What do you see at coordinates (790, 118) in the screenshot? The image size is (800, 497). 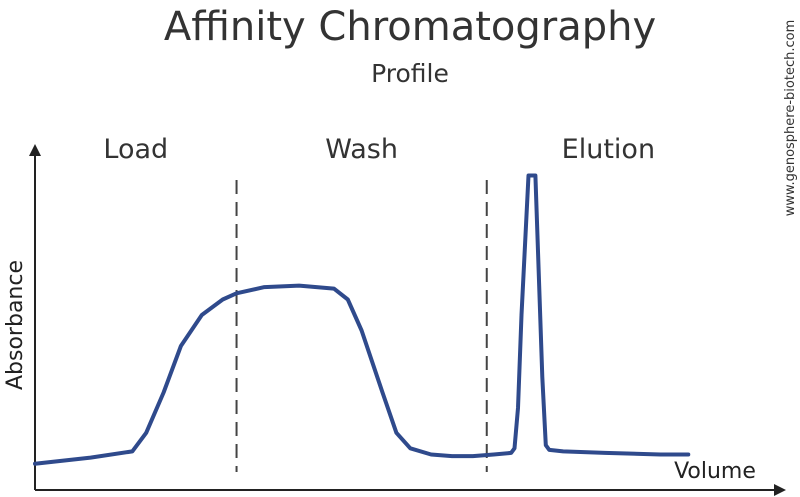 I see `watermark: www.genosphere-biotech.com` at bounding box center [790, 118].